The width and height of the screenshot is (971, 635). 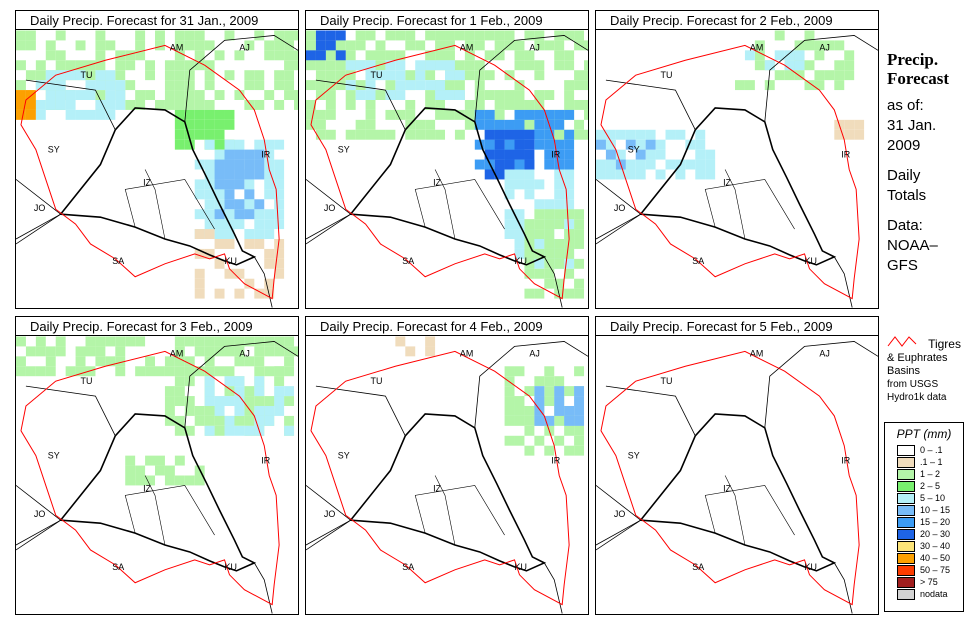 What do you see at coordinates (749, 510) in the screenshot?
I see `country-borders` at bounding box center [749, 510].